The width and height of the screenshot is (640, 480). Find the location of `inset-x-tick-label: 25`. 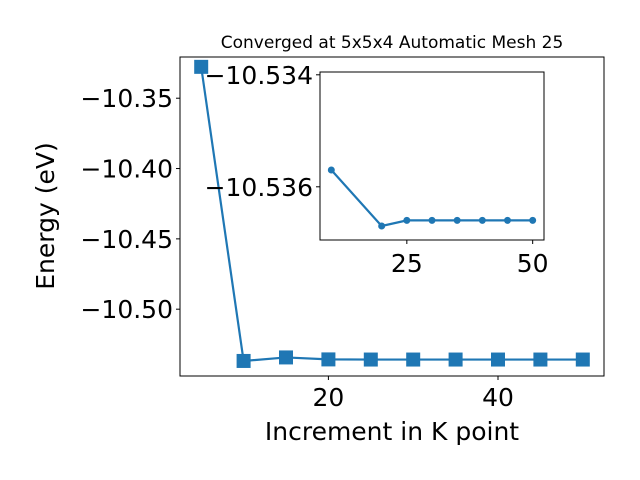

inset-x-tick-label: 25 is located at coordinates (407, 263).